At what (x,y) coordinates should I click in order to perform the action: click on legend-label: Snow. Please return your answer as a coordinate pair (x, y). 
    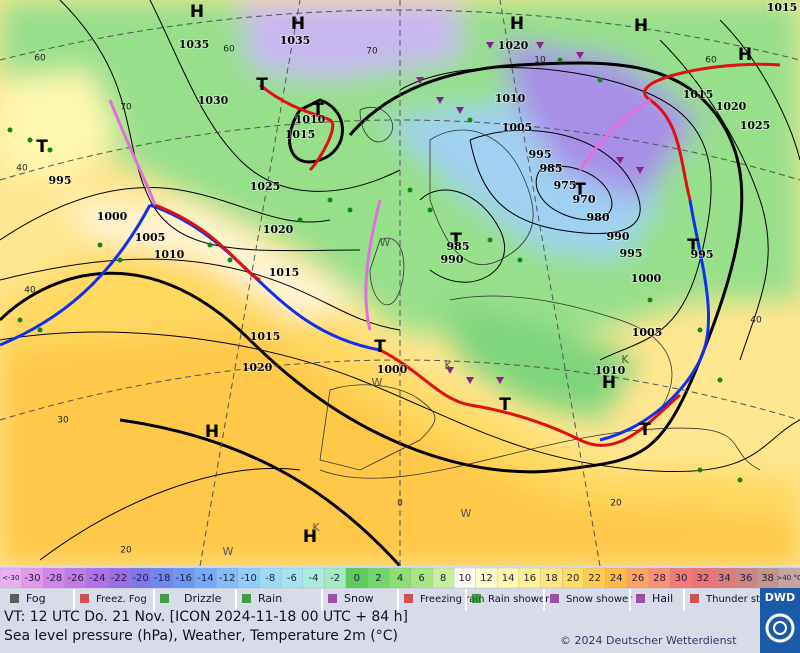
    Looking at the image, I should click on (359, 598).